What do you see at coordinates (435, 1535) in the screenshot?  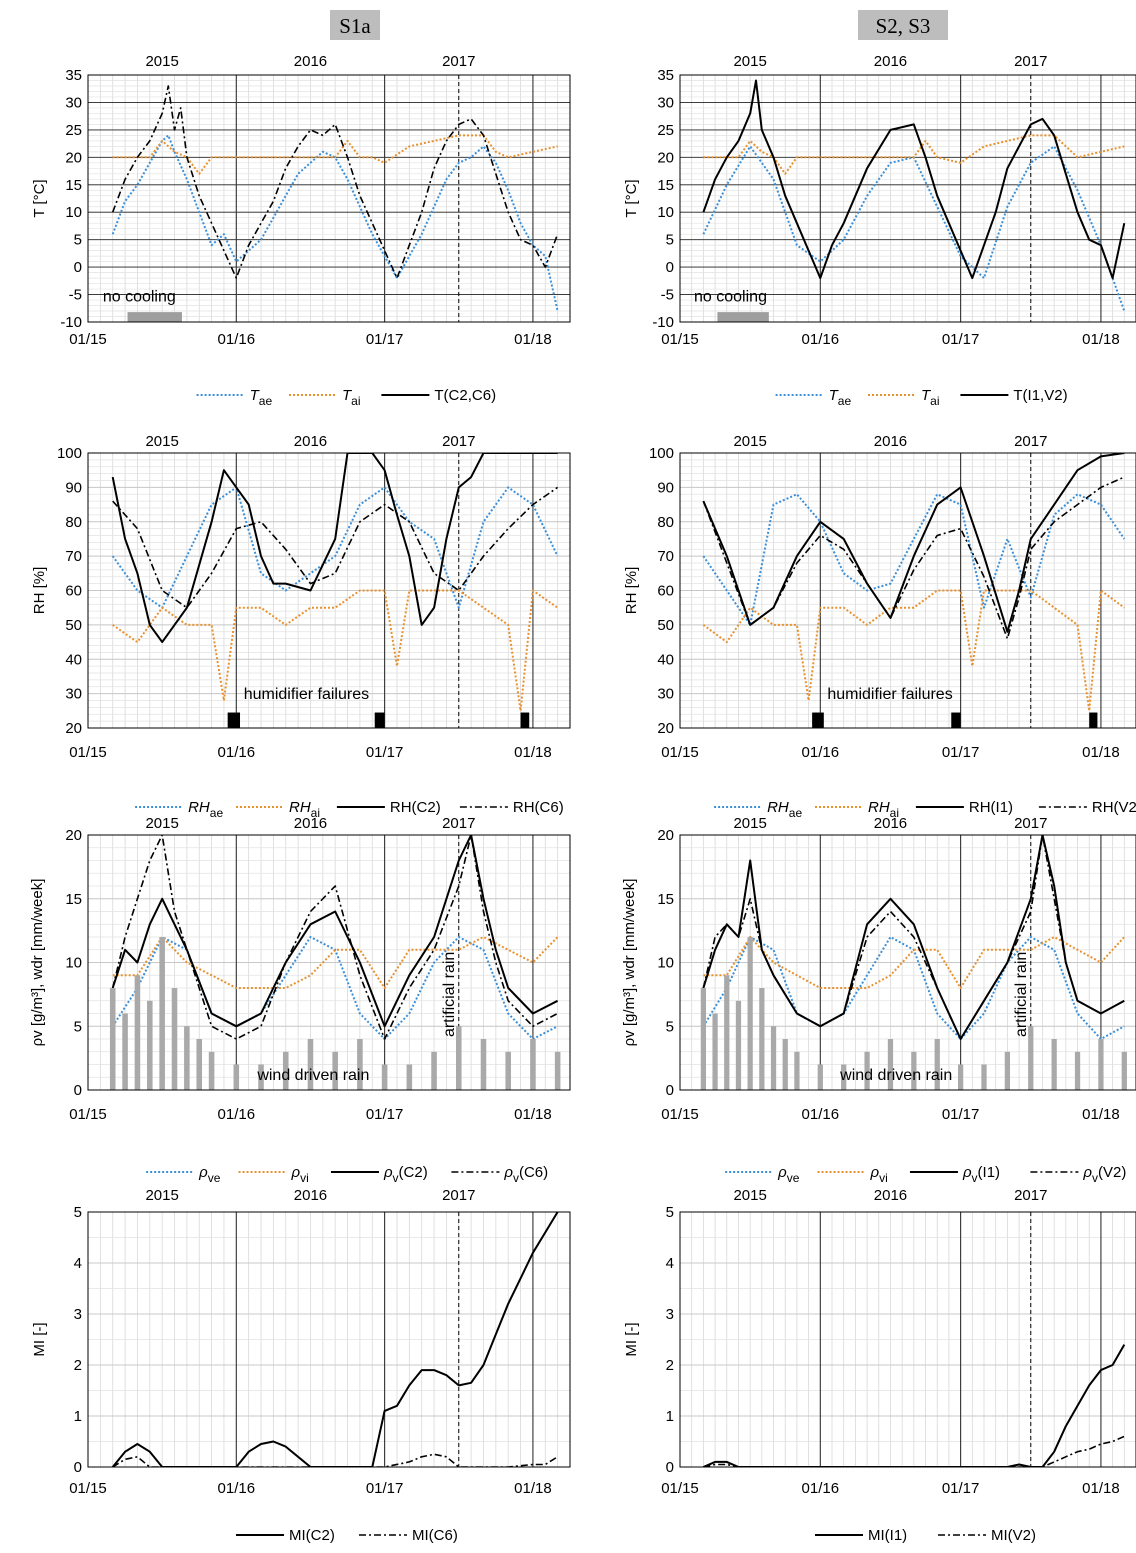 I see `legend-label: MI(C6)` at bounding box center [435, 1535].